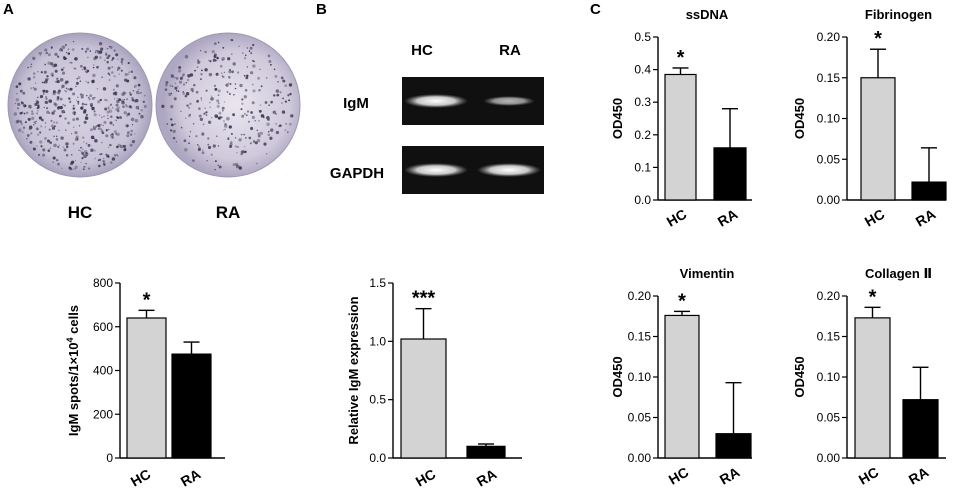  Describe the element at coordinates (681, 118) in the screenshot. I see `chart-ssdna: 0.0 0.1 0.2 0.3 0.4 0.5 * HC RA OD450 ssDNA` at that location.